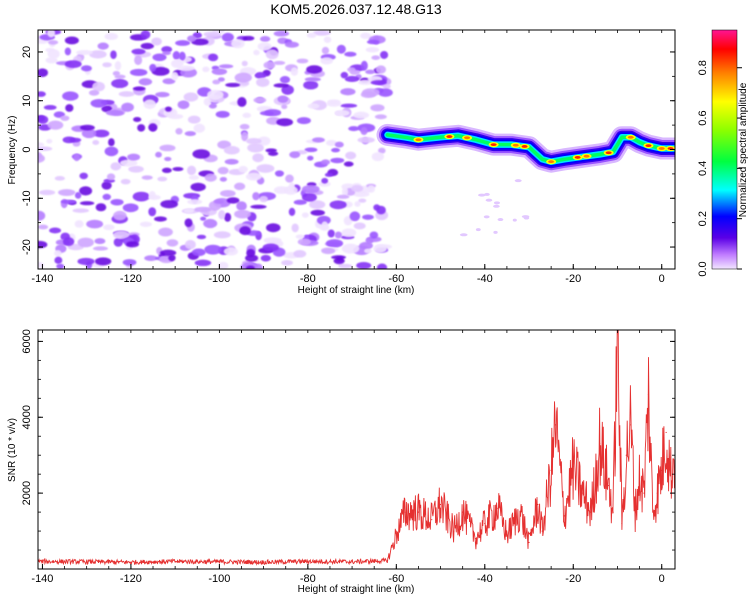  I want to click on spectrogram-x-tick-label: -40, so click(485, 279).